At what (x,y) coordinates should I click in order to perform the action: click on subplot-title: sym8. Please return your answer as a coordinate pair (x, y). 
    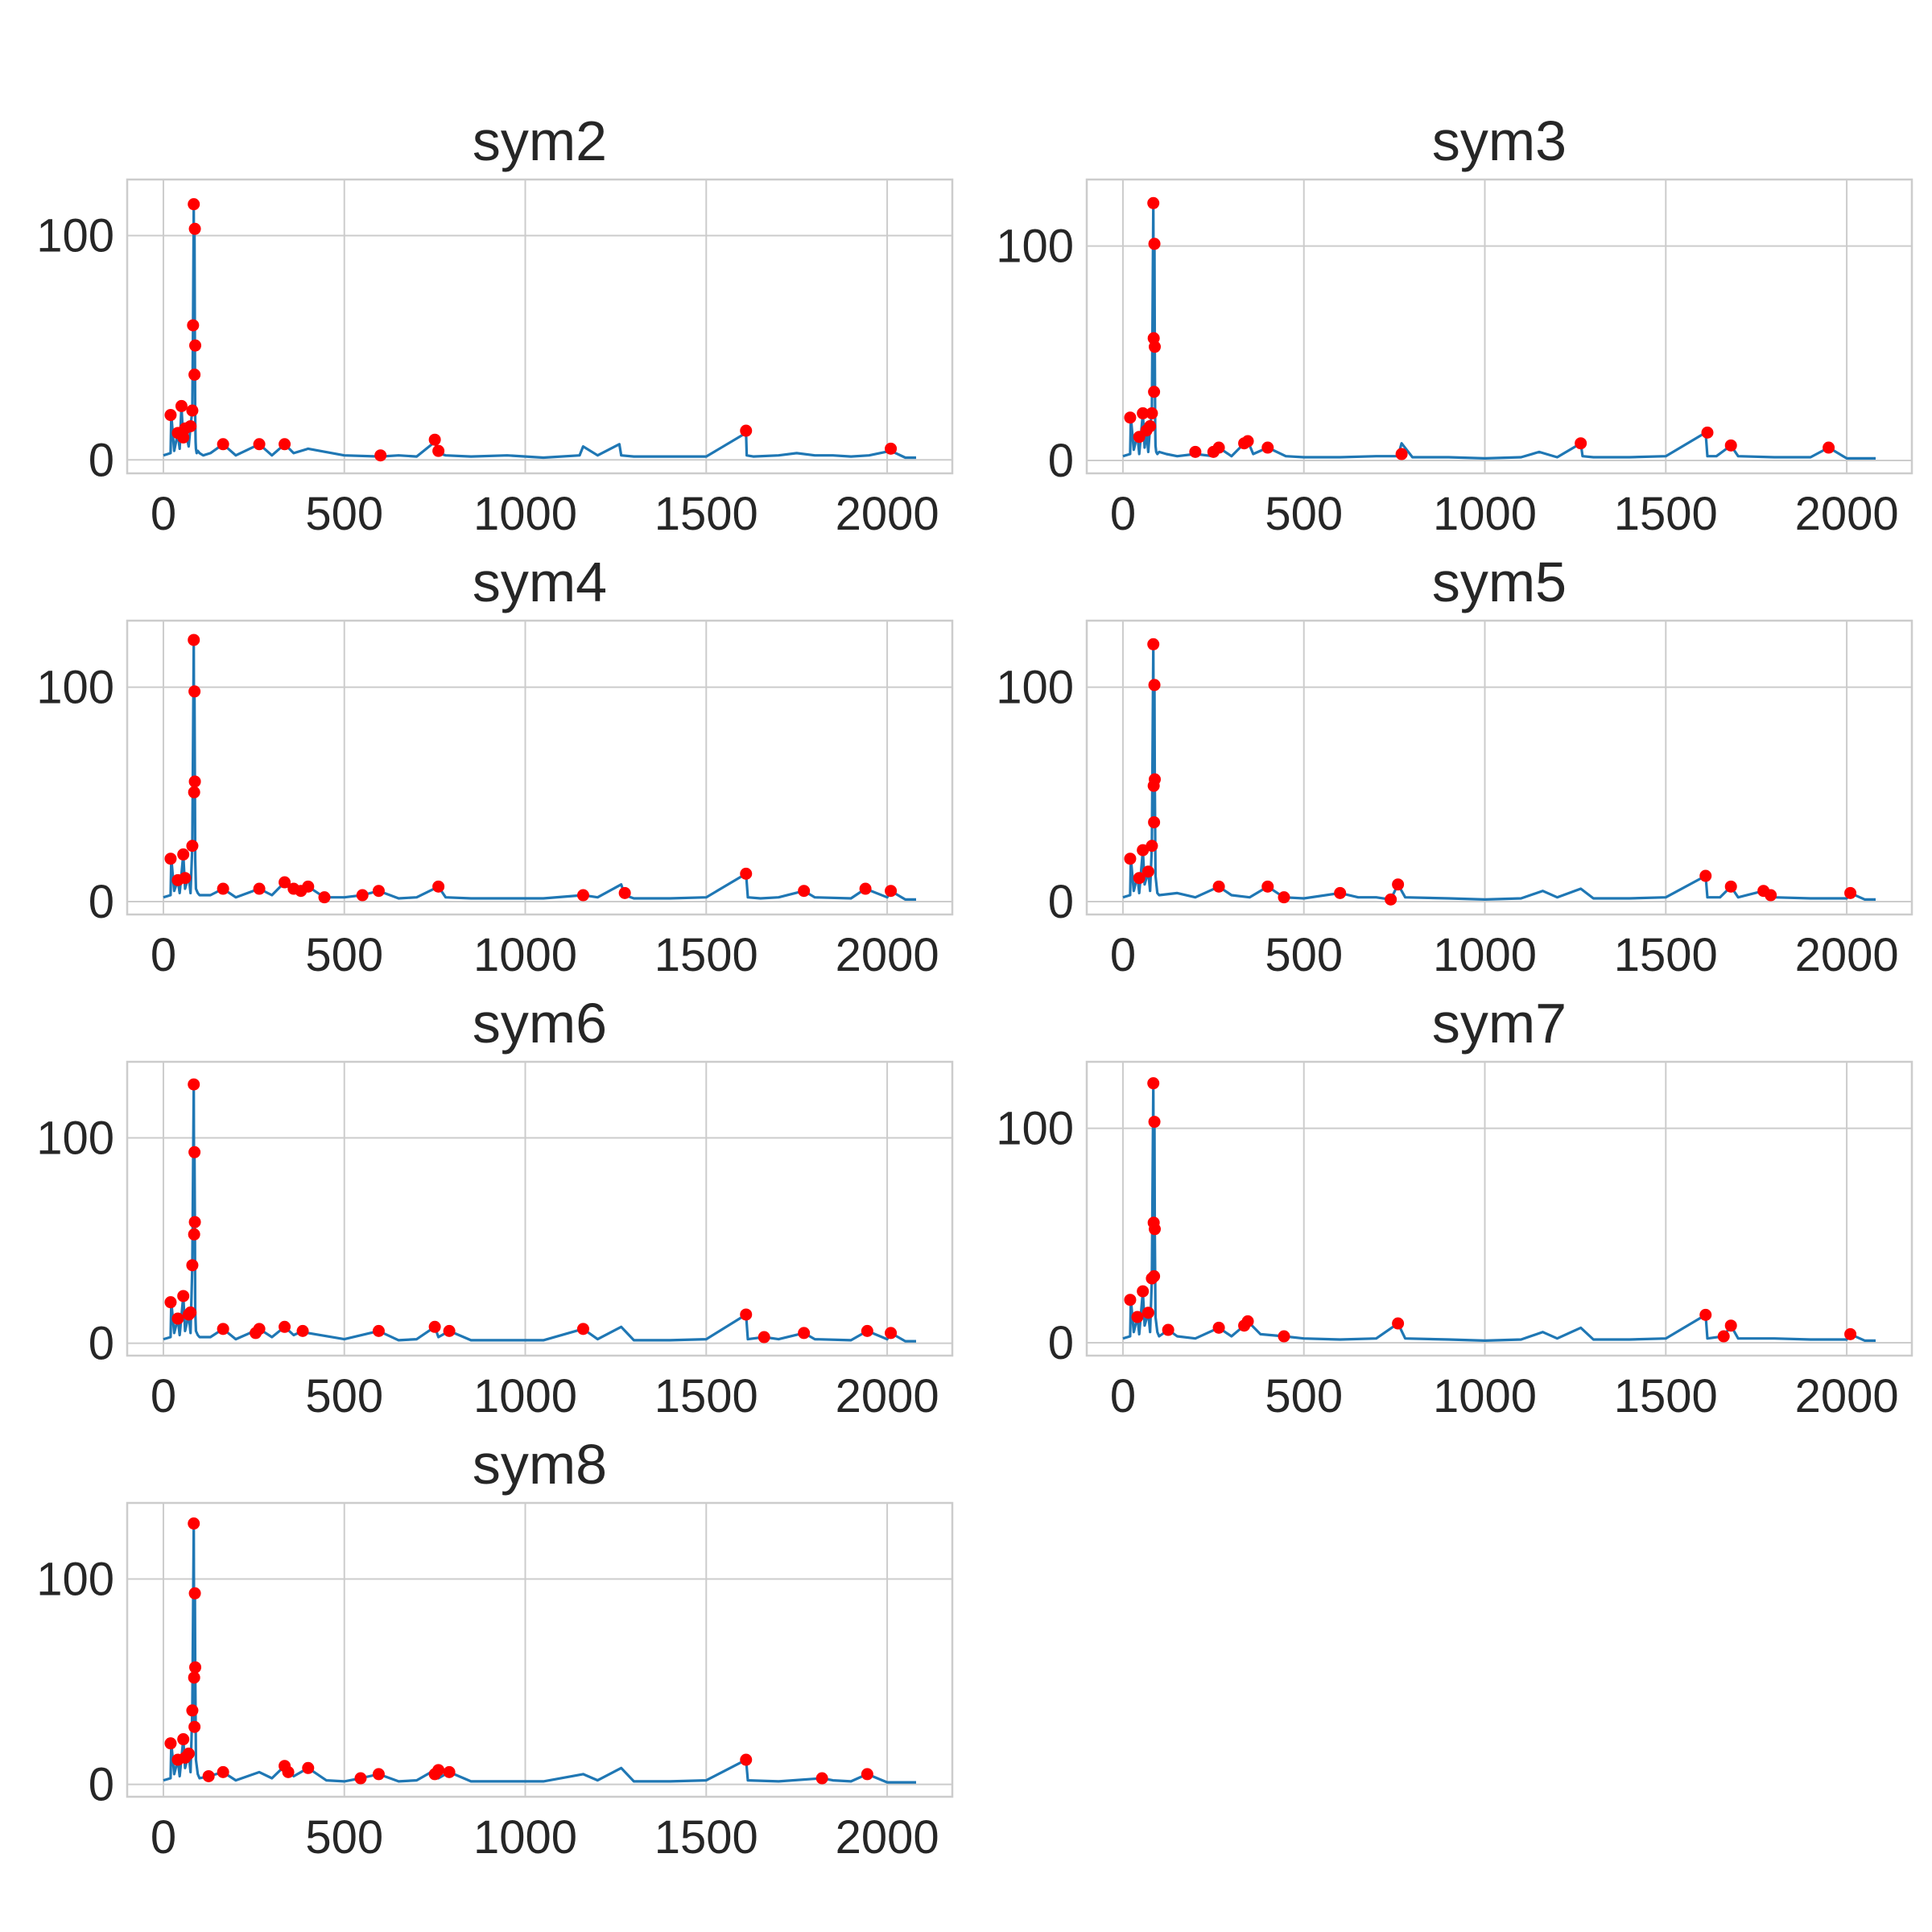
    Looking at the image, I should click on (540, 1464).